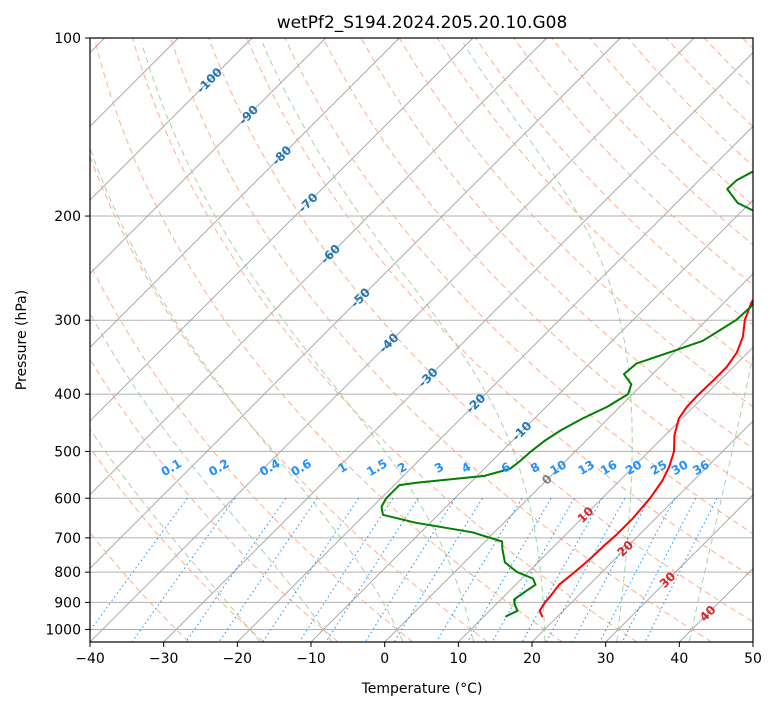  What do you see at coordinates (67, 573) in the screenshot?
I see `y-tick-label: 800` at bounding box center [67, 573].